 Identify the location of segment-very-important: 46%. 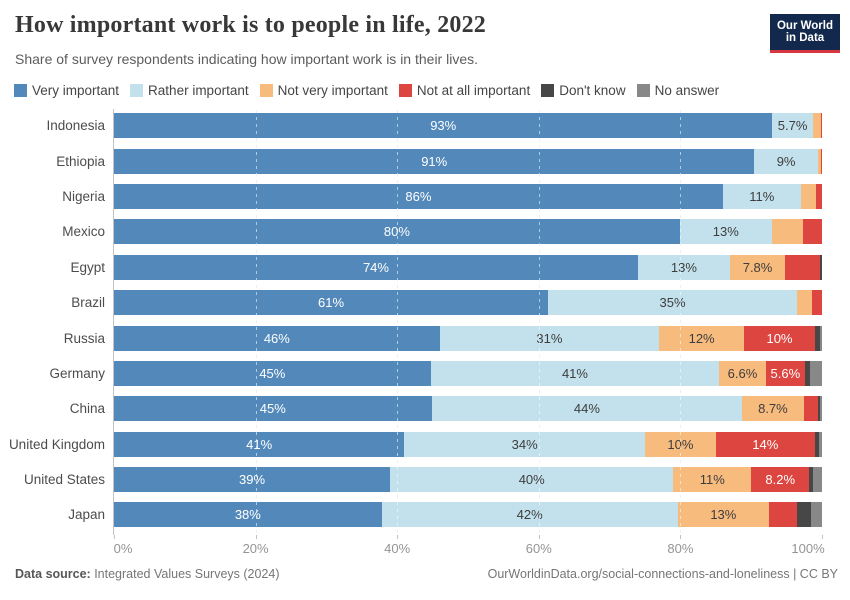
(277, 338).